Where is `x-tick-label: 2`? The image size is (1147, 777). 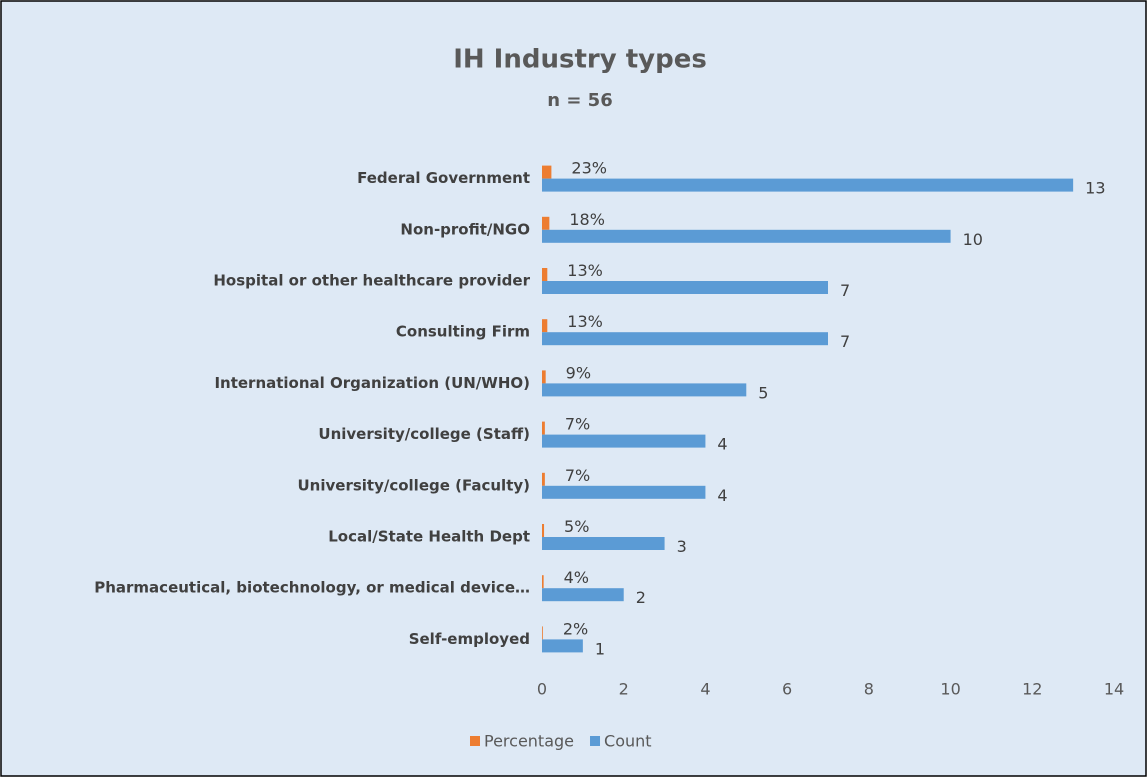 x-tick-label: 2 is located at coordinates (624, 689).